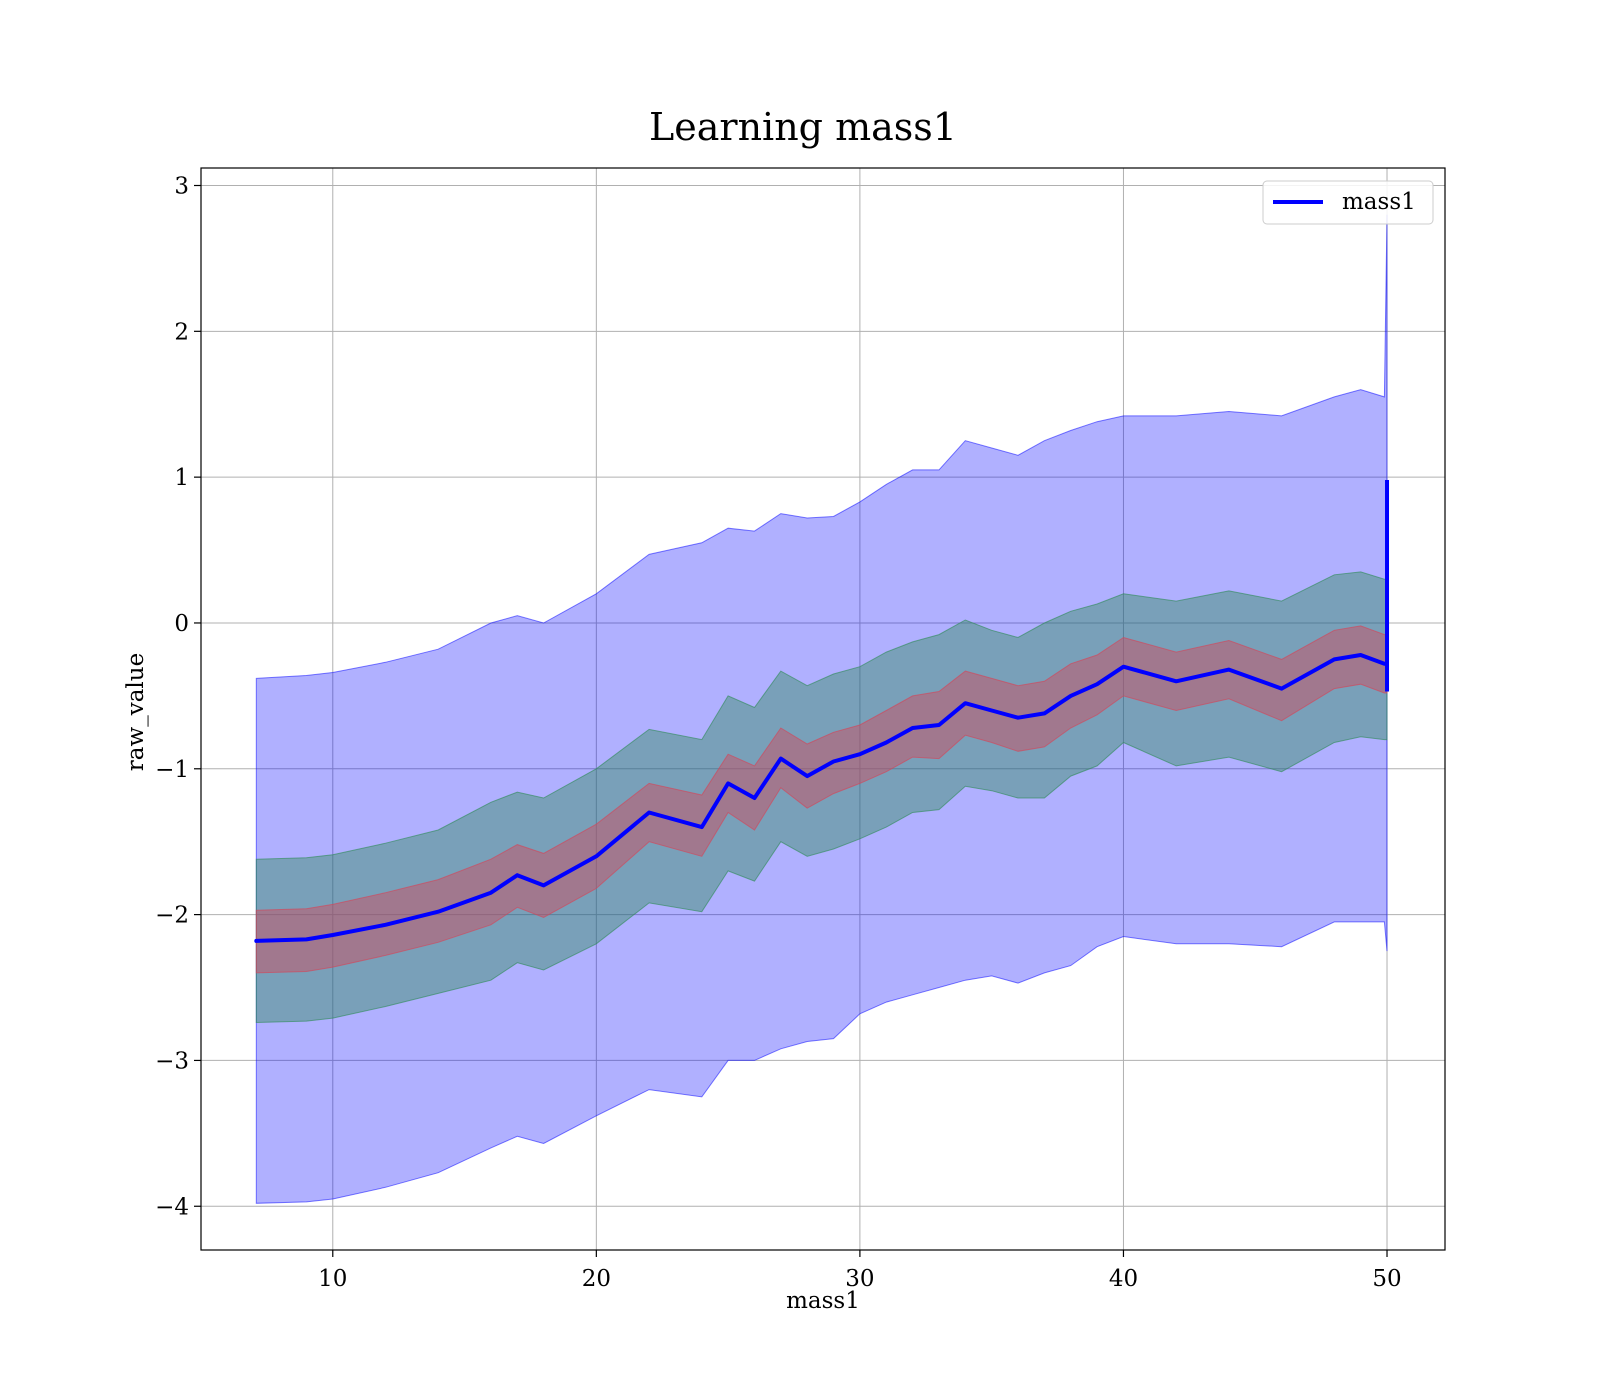  I want to click on x-axis-ticks: 10 20 30 40 50, so click(860, 1271).